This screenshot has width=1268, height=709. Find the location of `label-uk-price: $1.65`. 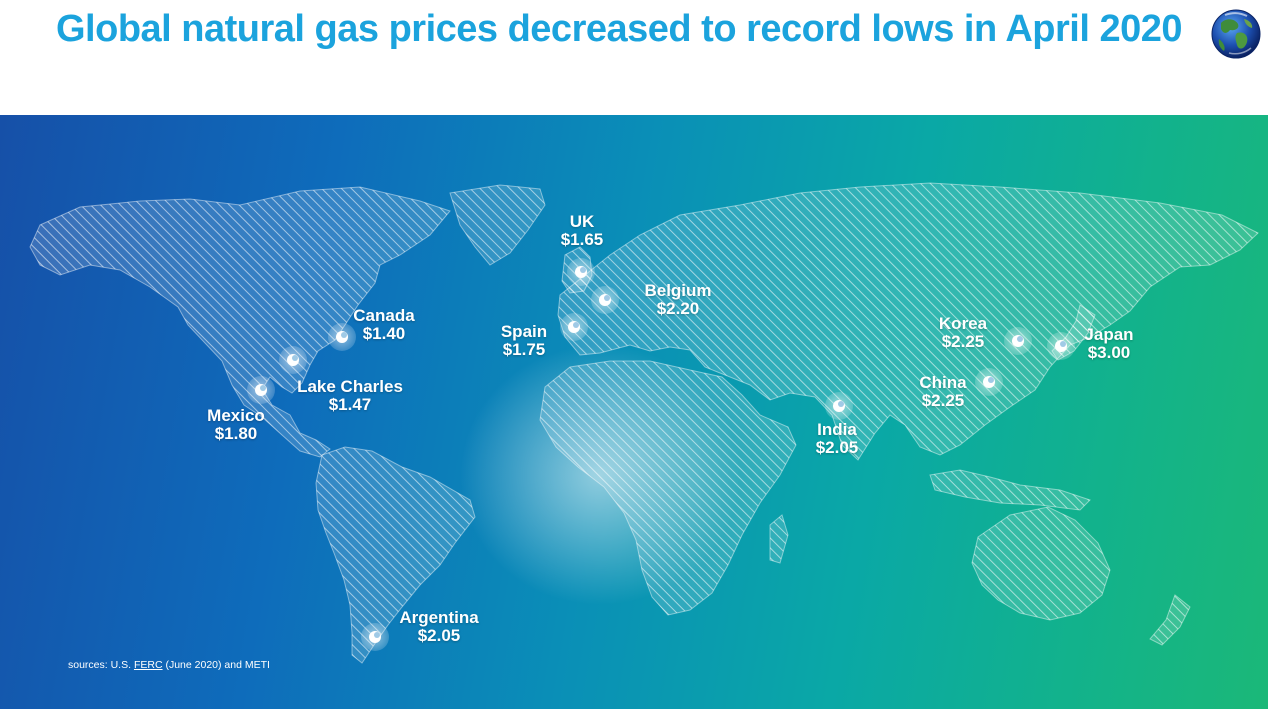

label-uk-price: $1.65 is located at coordinates (582, 239).